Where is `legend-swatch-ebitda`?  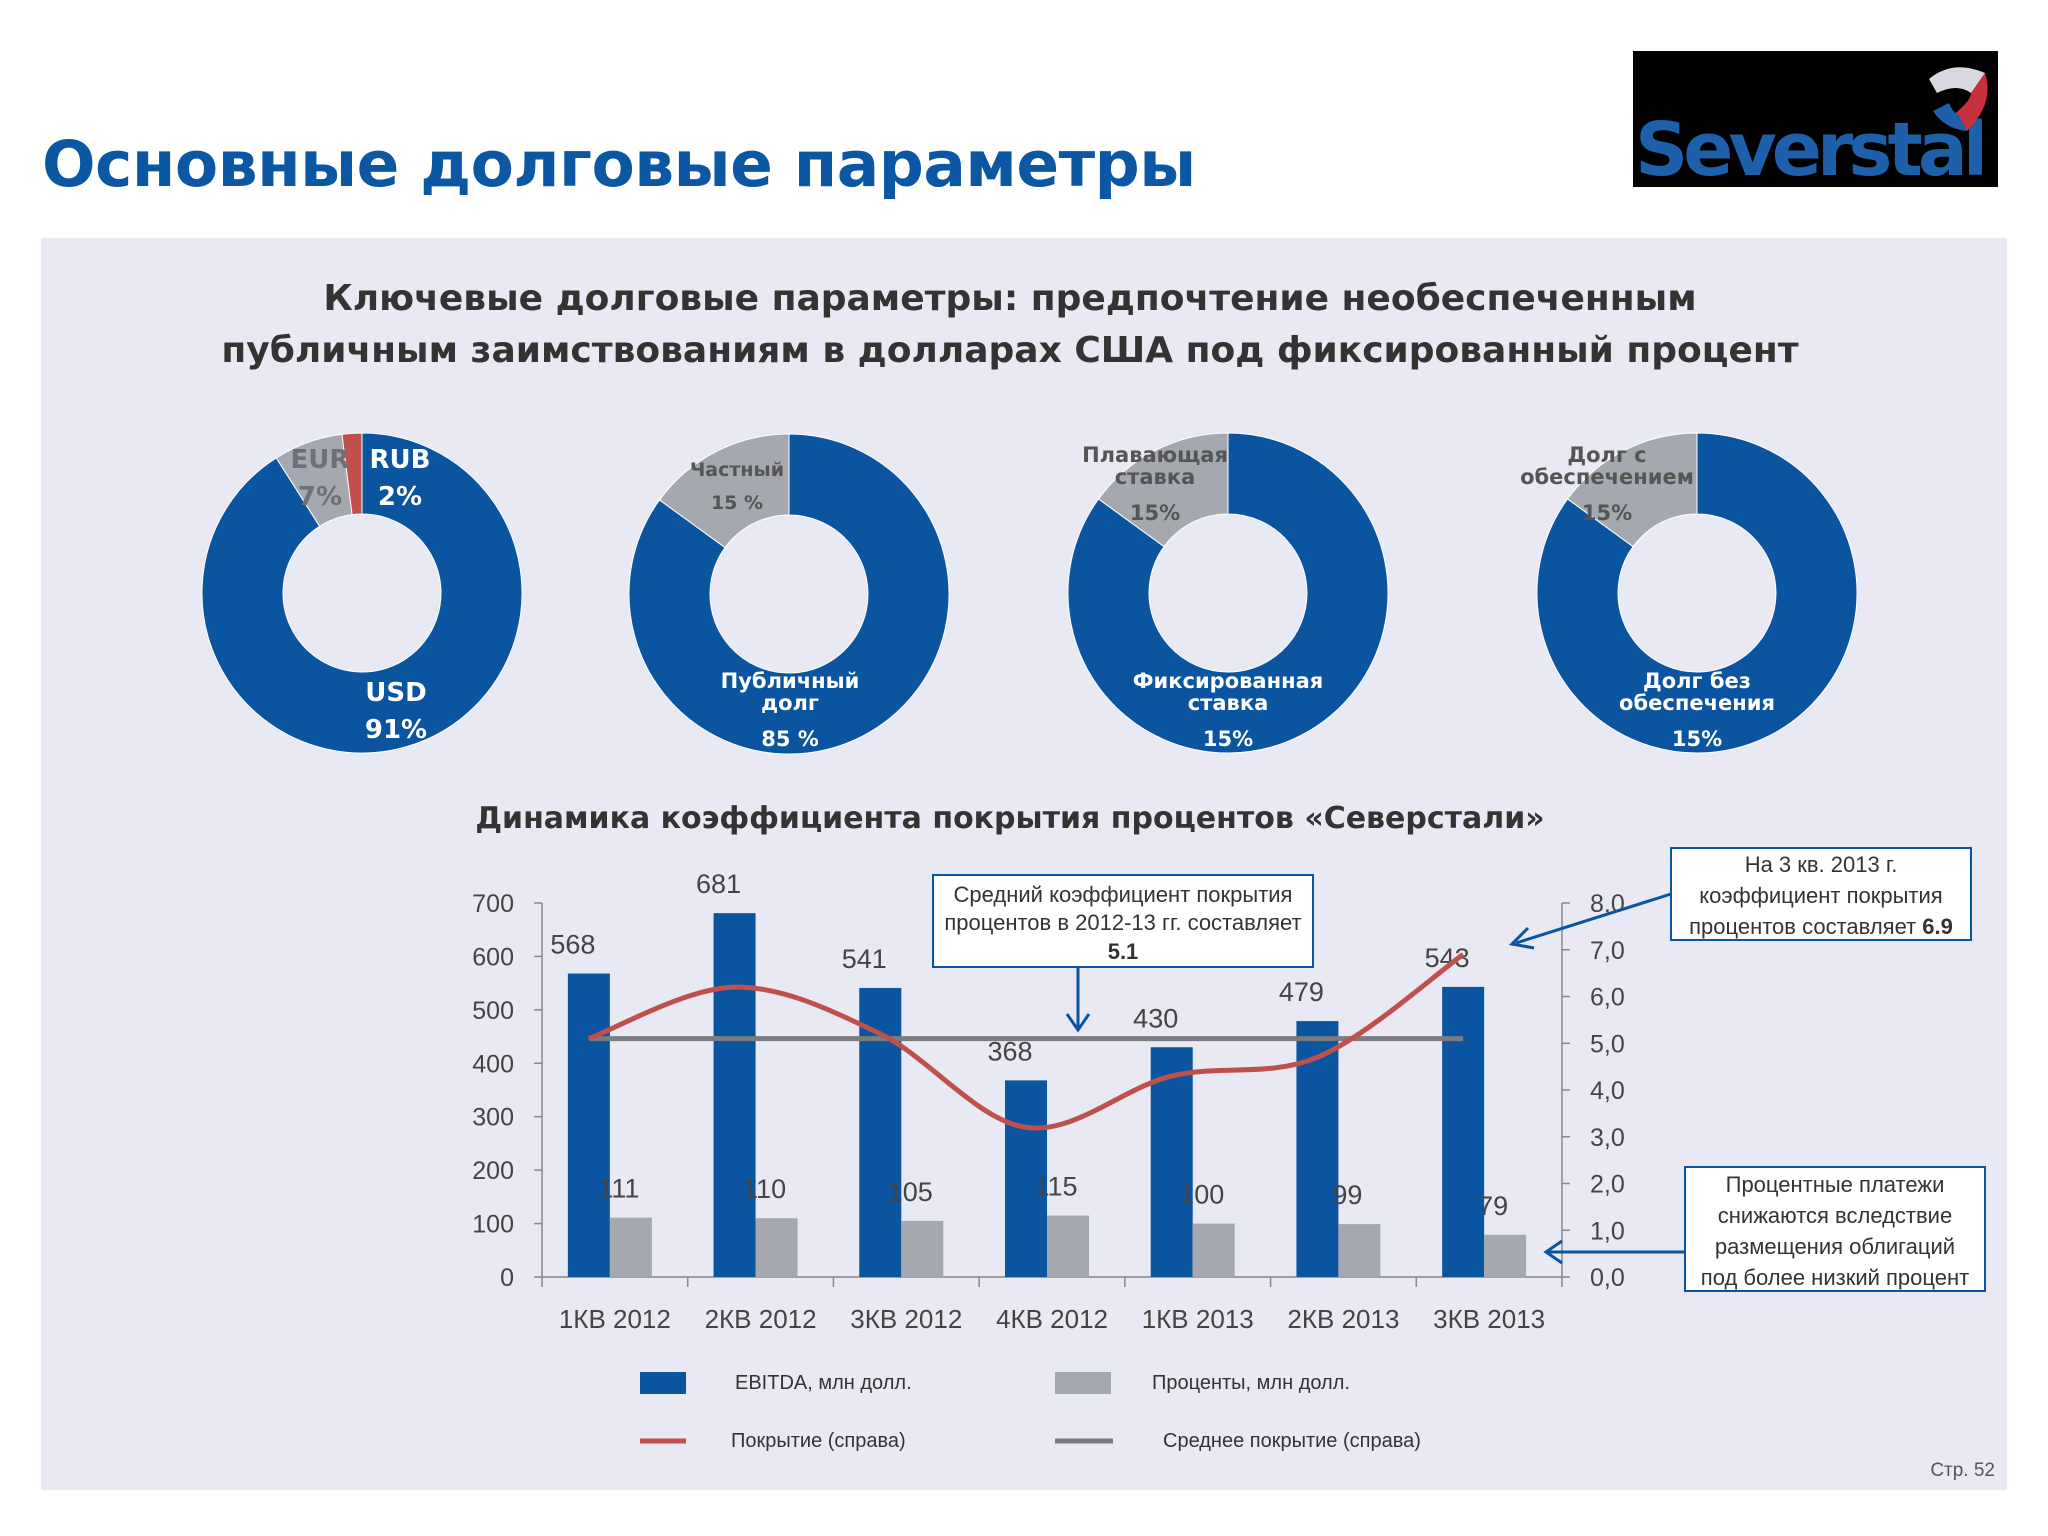
legend-swatch-ebitda is located at coordinates (663, 1383).